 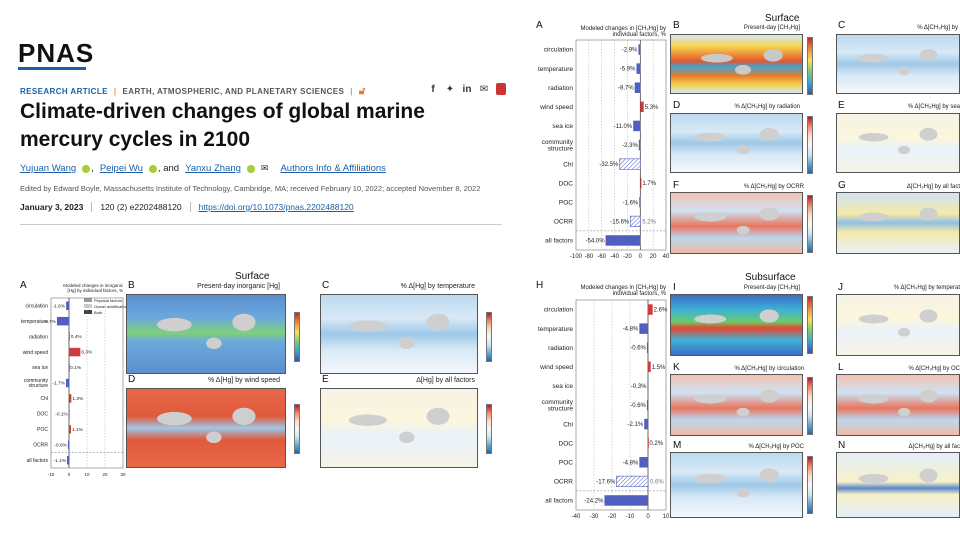 What do you see at coordinates (594, 517) in the screenshot?
I see `tick-label: -30` at bounding box center [594, 517].